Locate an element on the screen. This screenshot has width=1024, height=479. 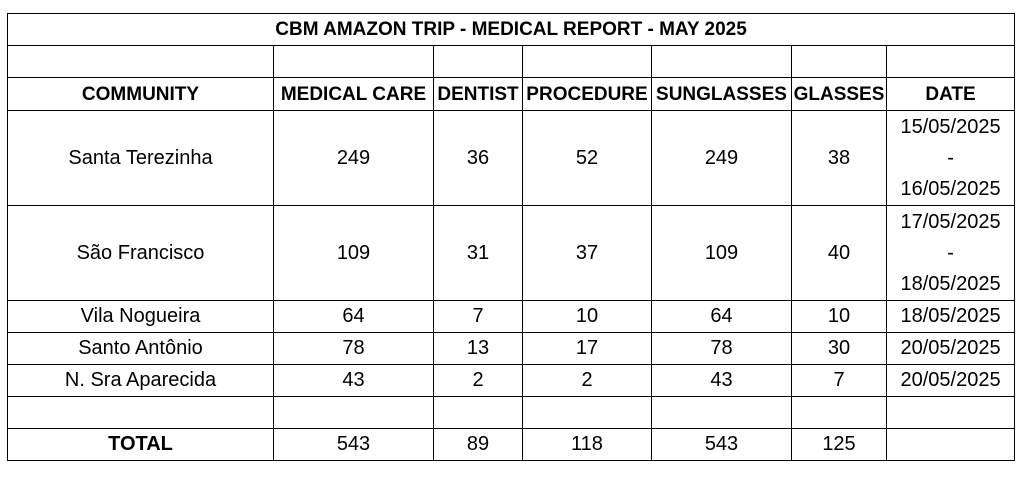
date-end: 18/05/2025 is located at coordinates (950, 283).